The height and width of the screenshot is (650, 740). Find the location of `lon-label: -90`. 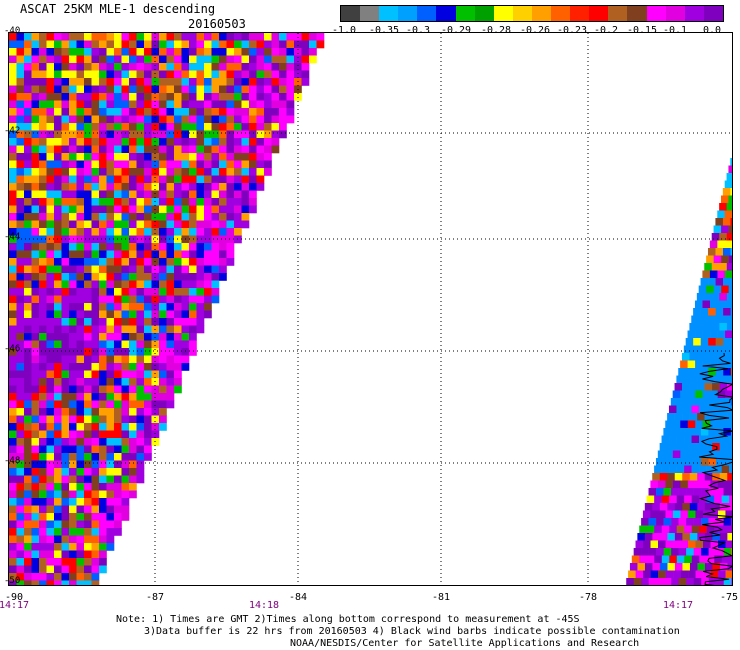

lon-label: -90 is located at coordinates (14, 597).